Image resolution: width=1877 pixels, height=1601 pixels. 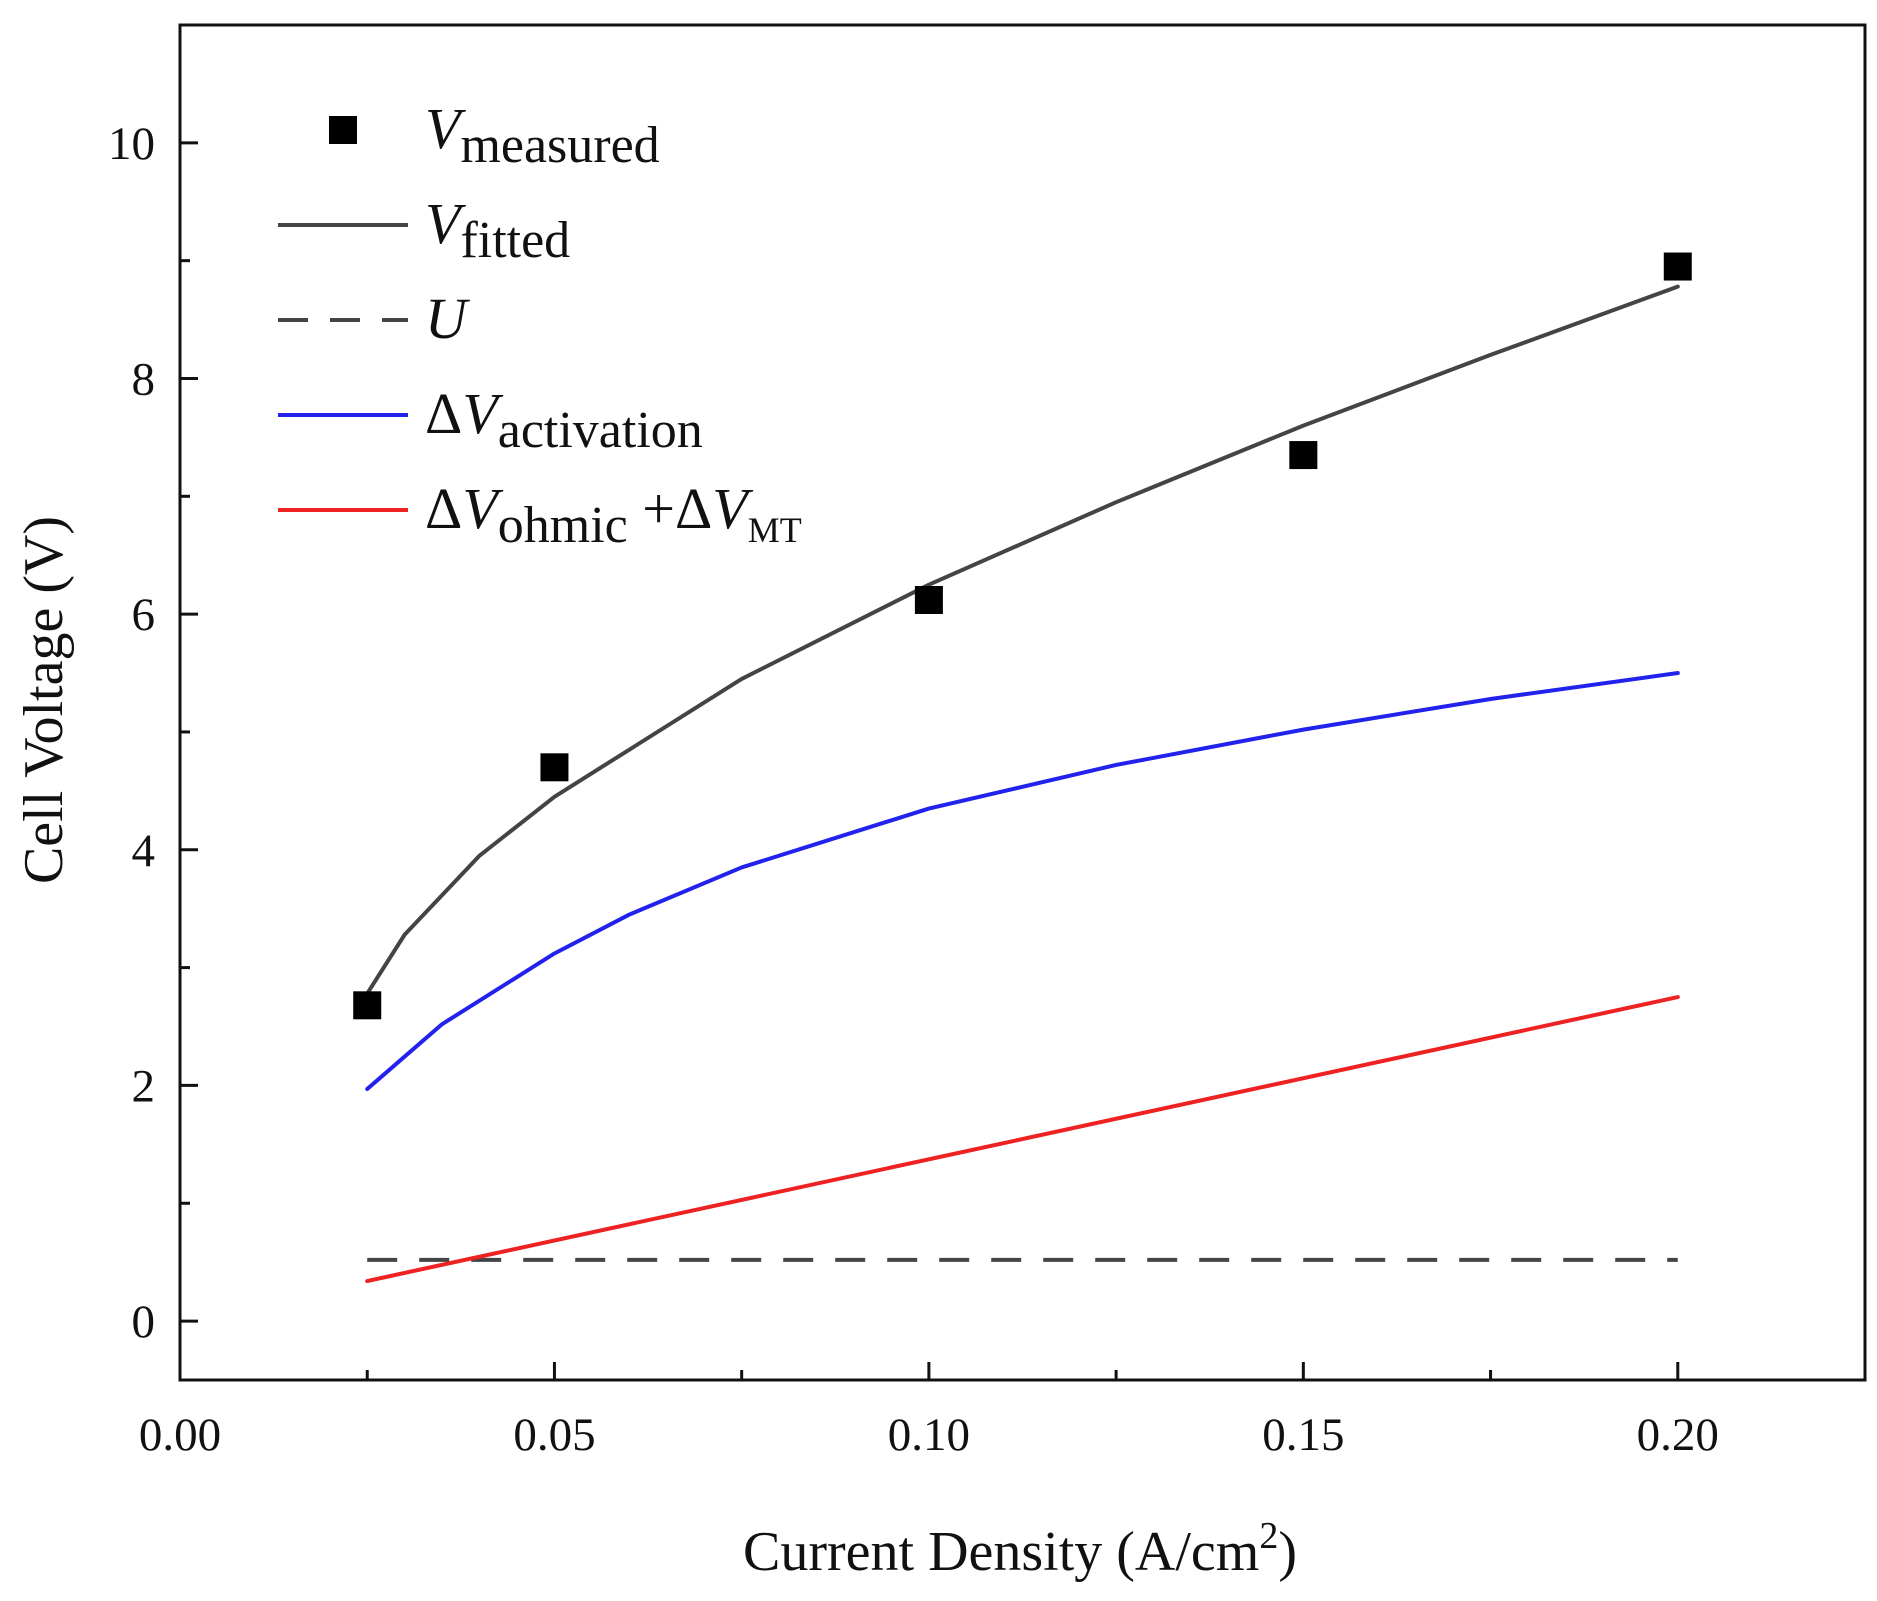 I want to click on legend-text-part: +Δ, so click(x=670, y=508).